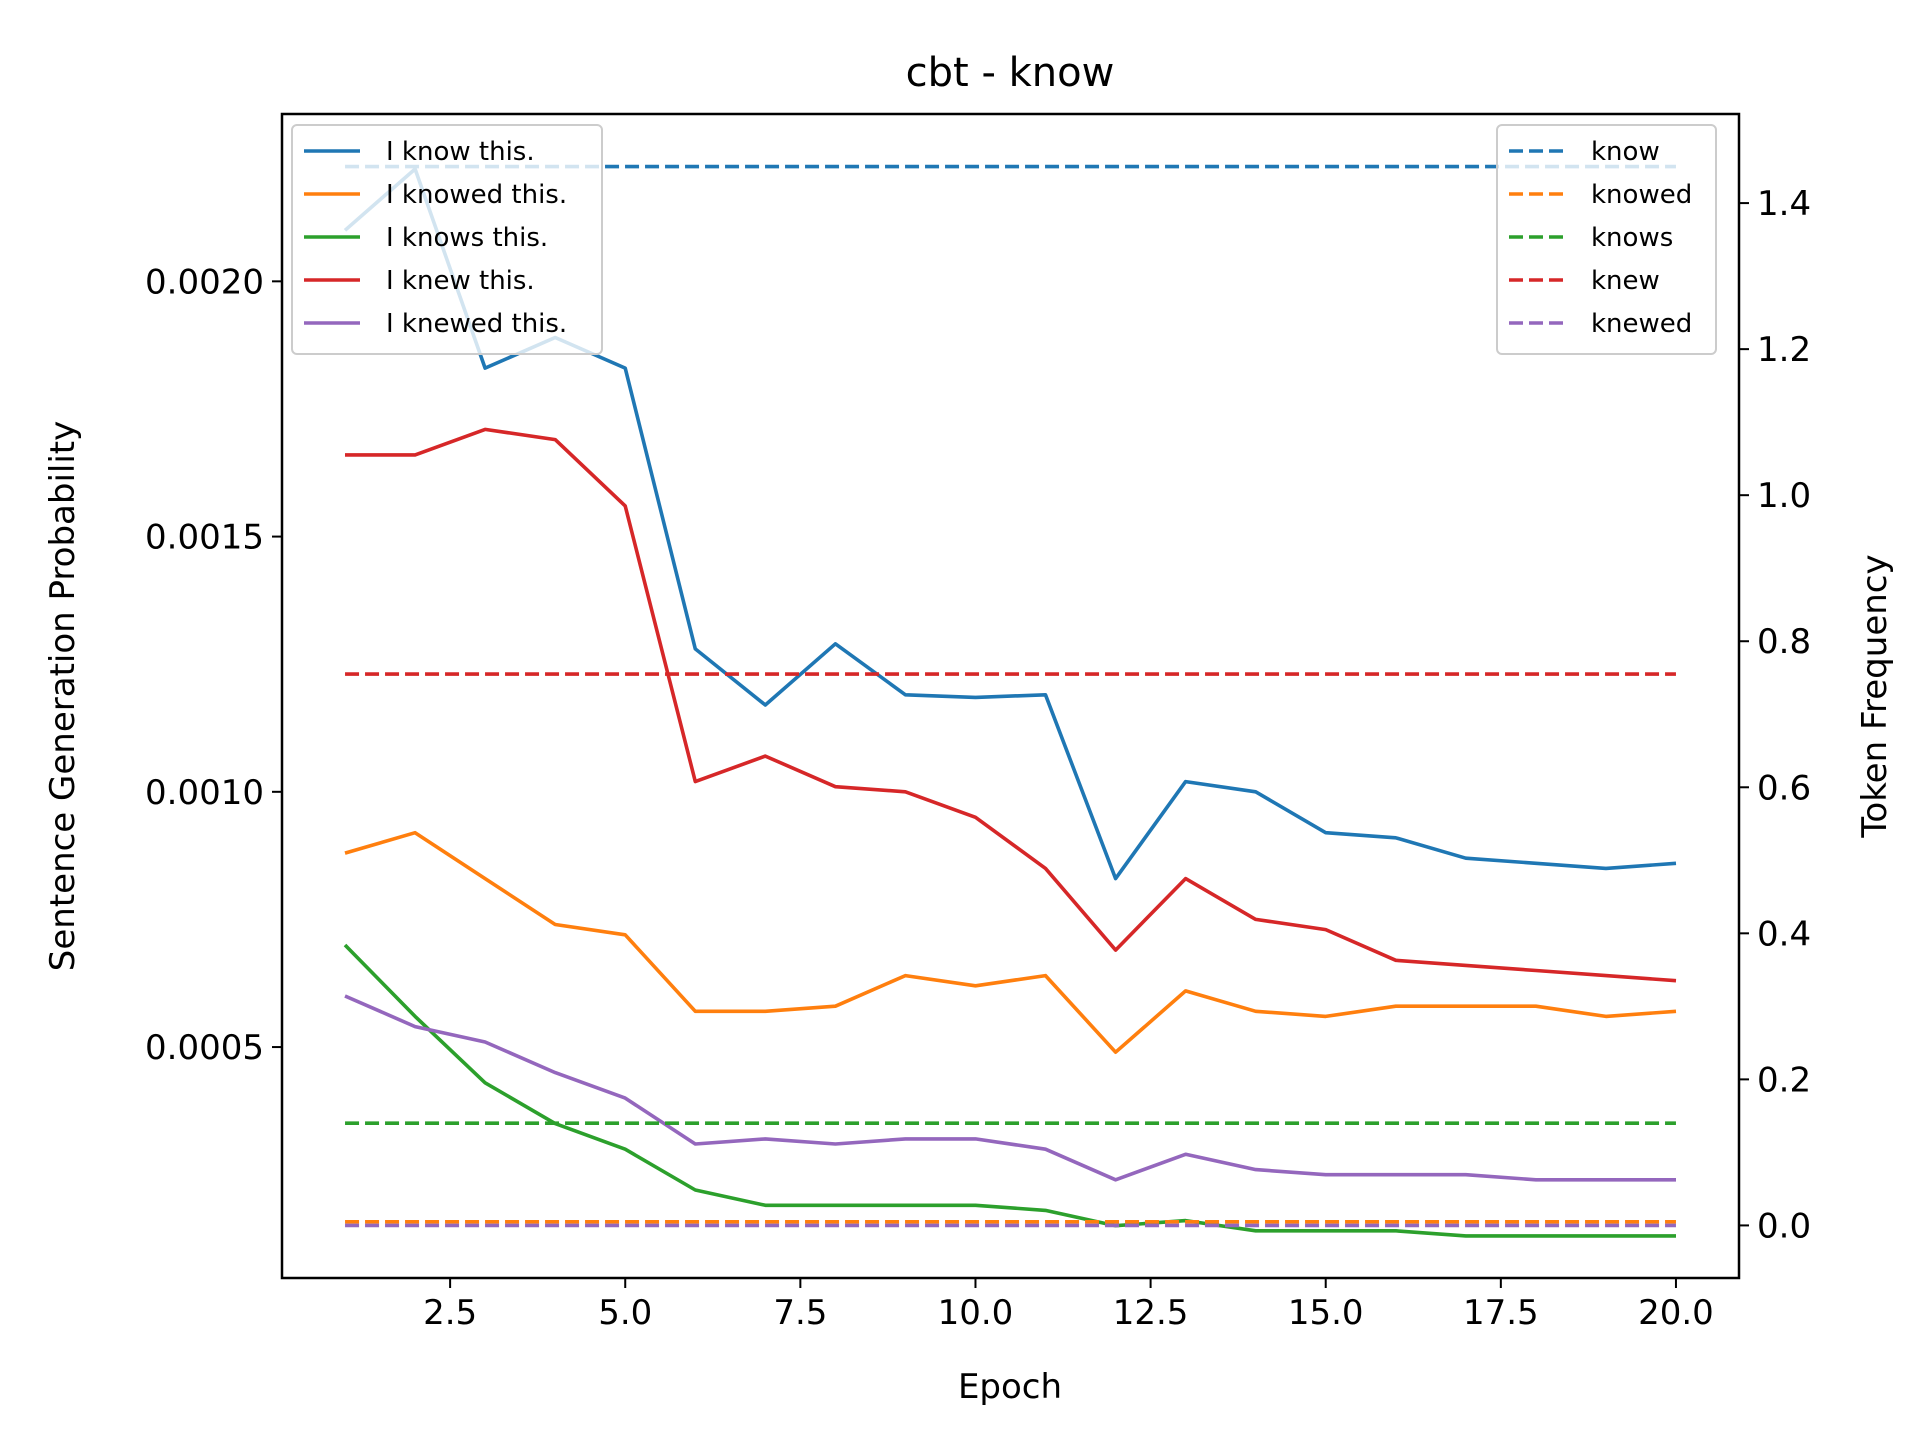 The height and width of the screenshot is (1440, 1920). What do you see at coordinates (625, 1313) in the screenshot?
I see `x-tick-label: 5.0` at bounding box center [625, 1313].